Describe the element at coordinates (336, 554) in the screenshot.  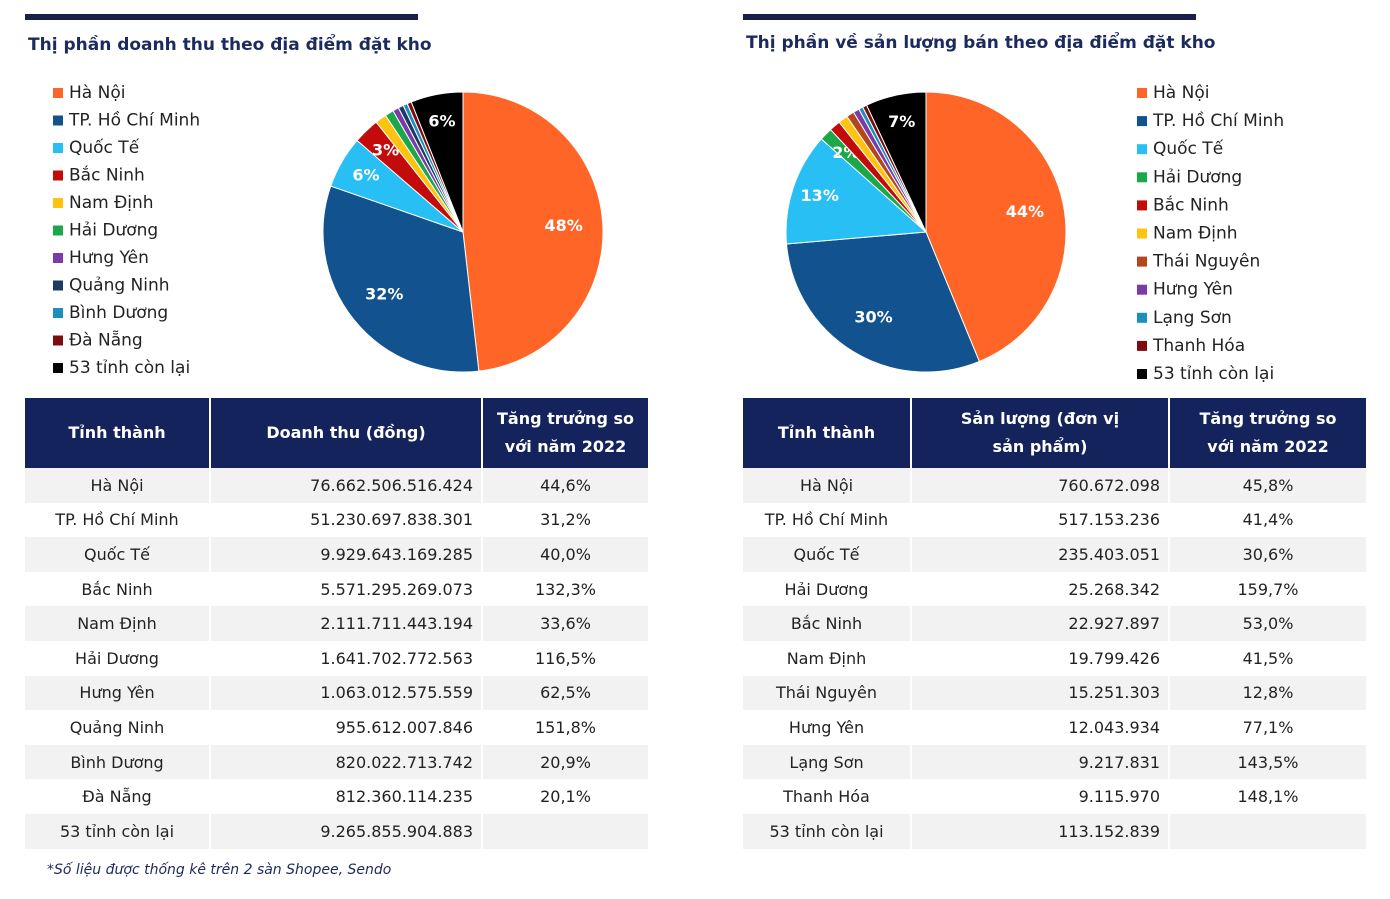
I see `table-row: Quốc Tế 9.929.643.169.285 40,0%` at that location.